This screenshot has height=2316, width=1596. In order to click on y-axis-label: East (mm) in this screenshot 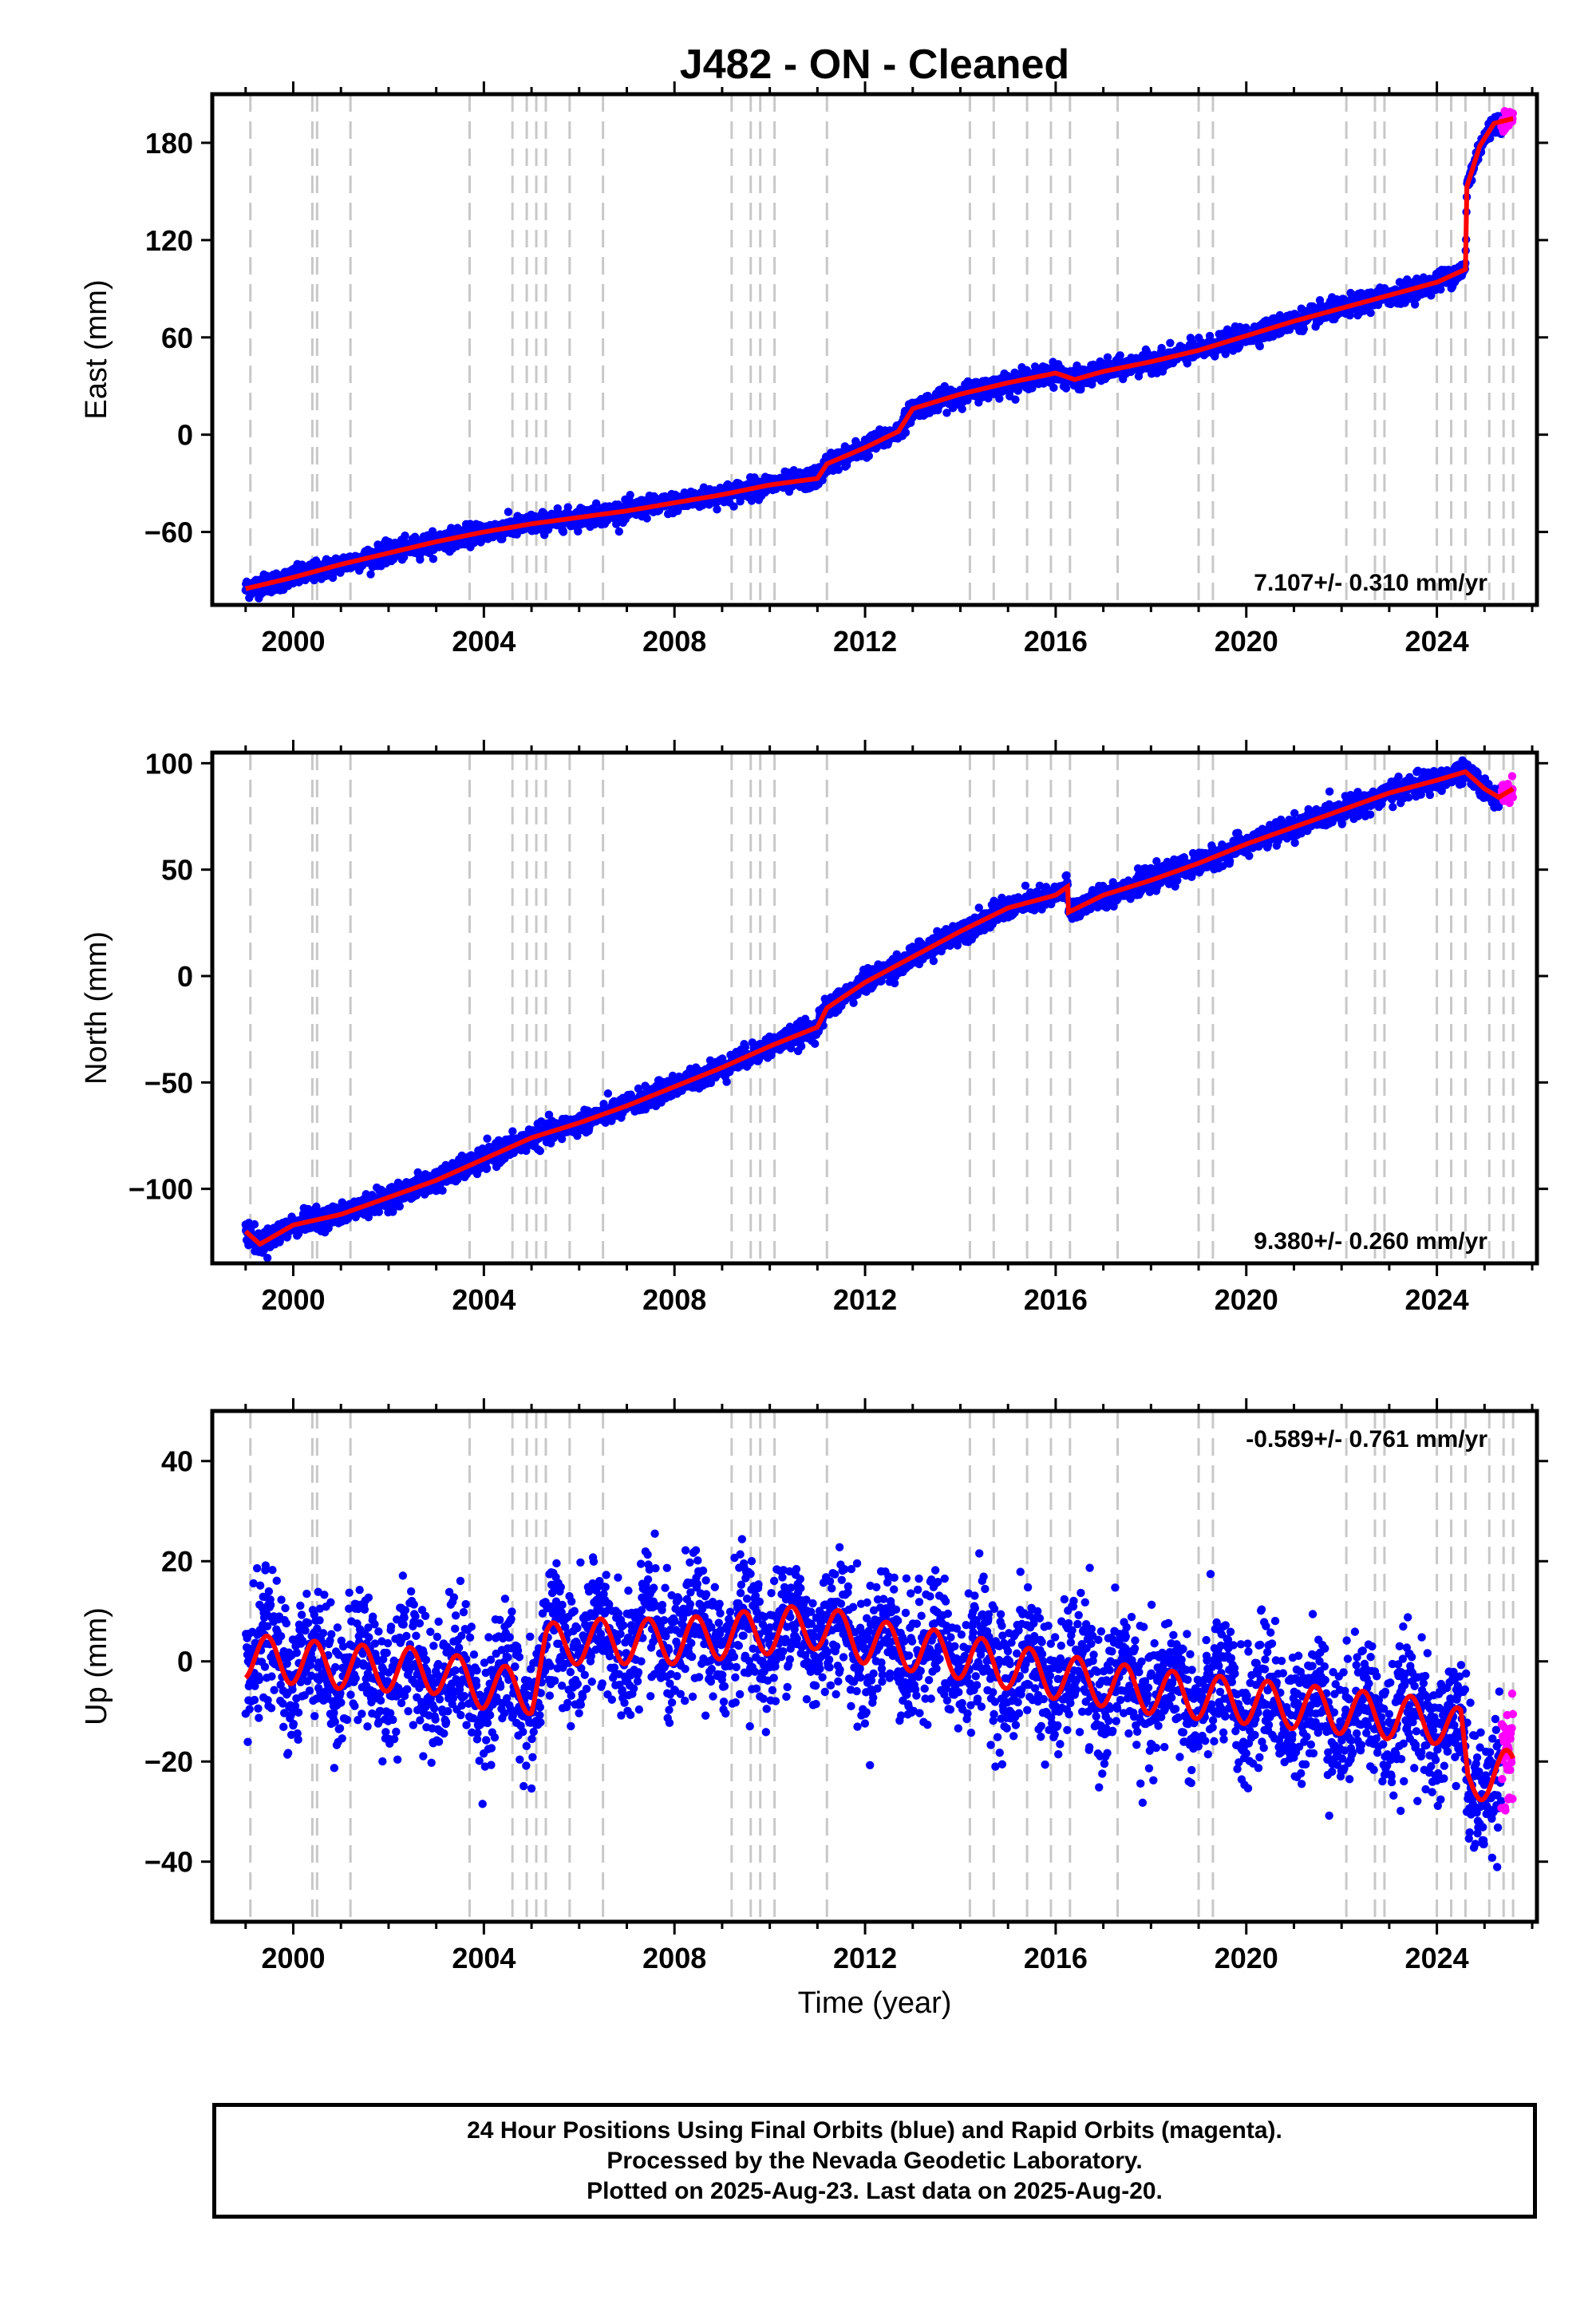, I will do `click(96, 349)`.